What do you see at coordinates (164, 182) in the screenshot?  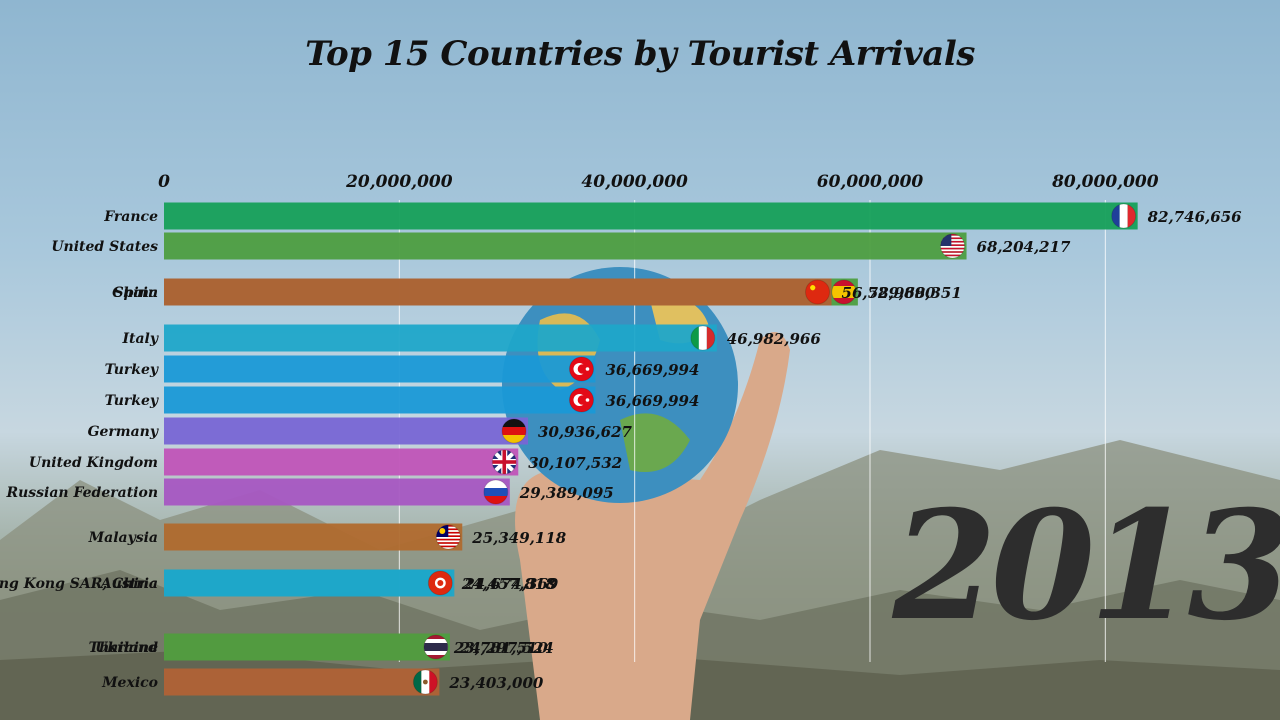 I see `x-tick-label: 0` at bounding box center [164, 182].